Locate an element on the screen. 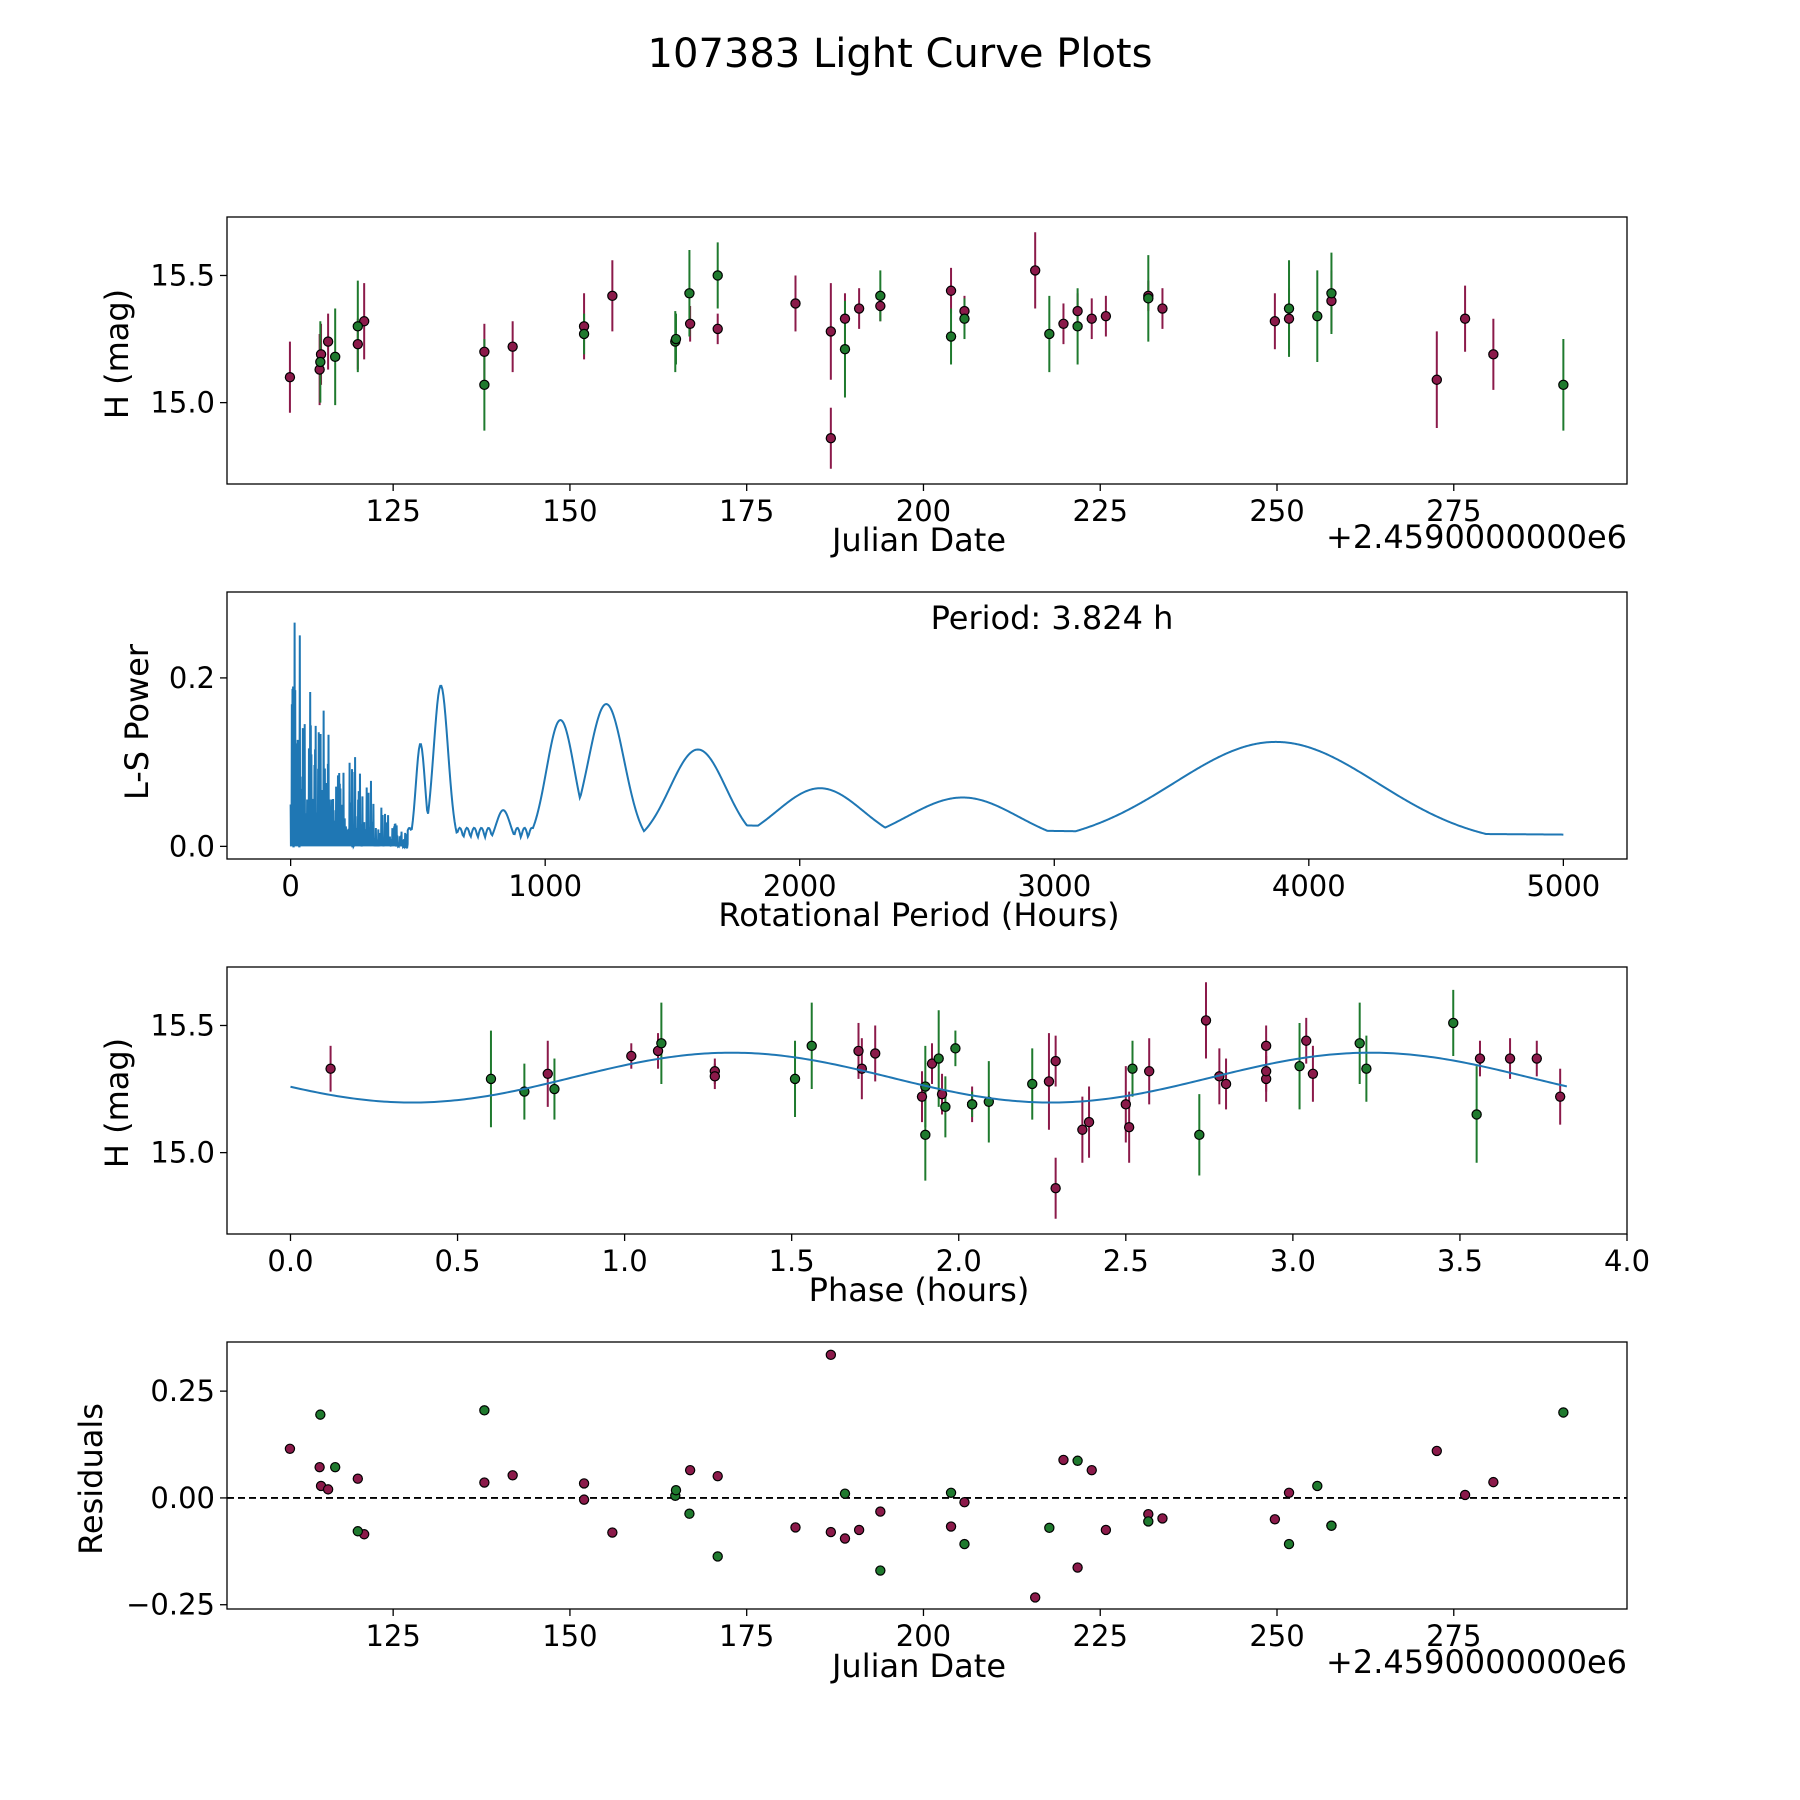 The width and height of the screenshot is (1800, 1800). periodogram-axes-frame is located at coordinates (927, 725).